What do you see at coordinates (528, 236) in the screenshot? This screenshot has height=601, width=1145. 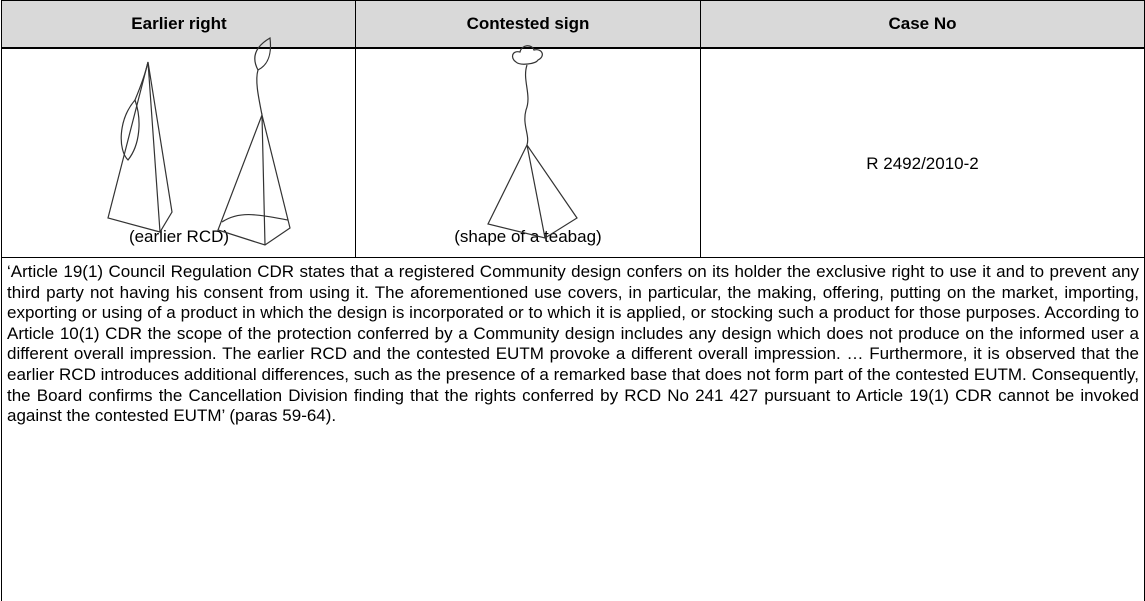 I see `caption: (shape of a teabag)` at bounding box center [528, 236].